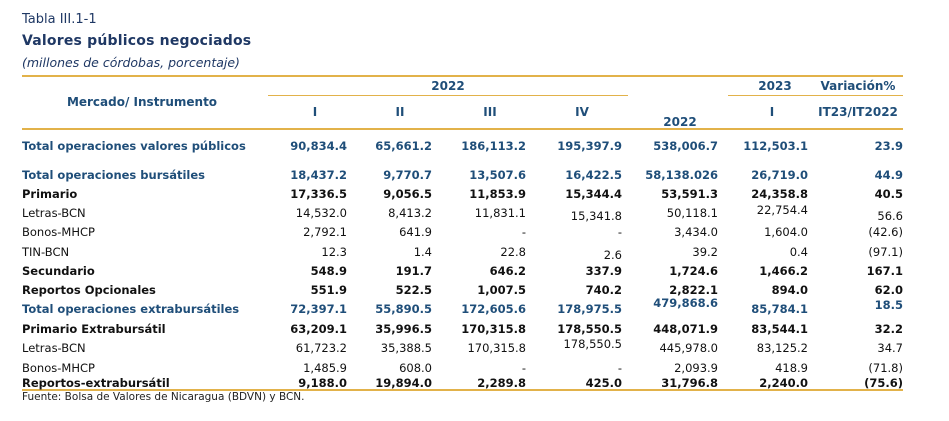  What do you see at coordinates (501, 290) in the screenshot?
I see `row-value: 1,007.5` at bounding box center [501, 290].